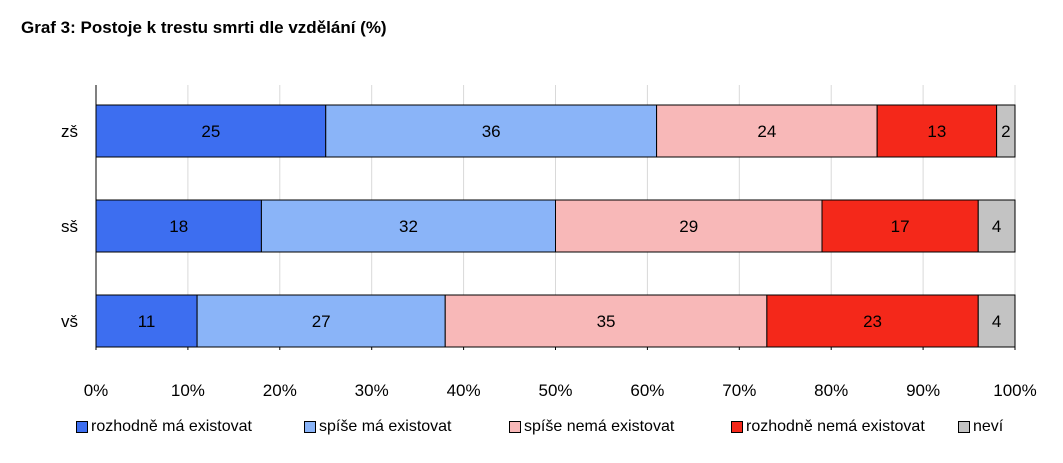  Describe the element at coordinates (96, 390) in the screenshot. I see `x-tick-label: 0%` at that location.